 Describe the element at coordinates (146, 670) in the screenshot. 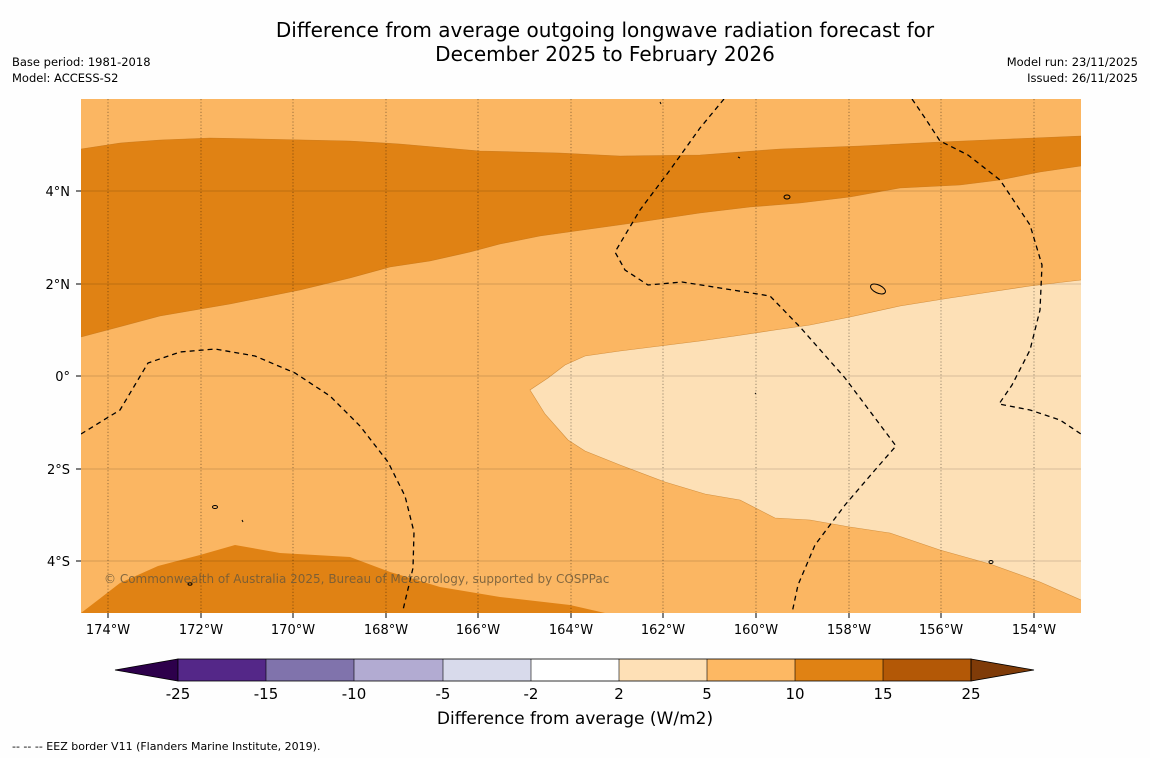

I see `colorbar-extend-low` at that location.